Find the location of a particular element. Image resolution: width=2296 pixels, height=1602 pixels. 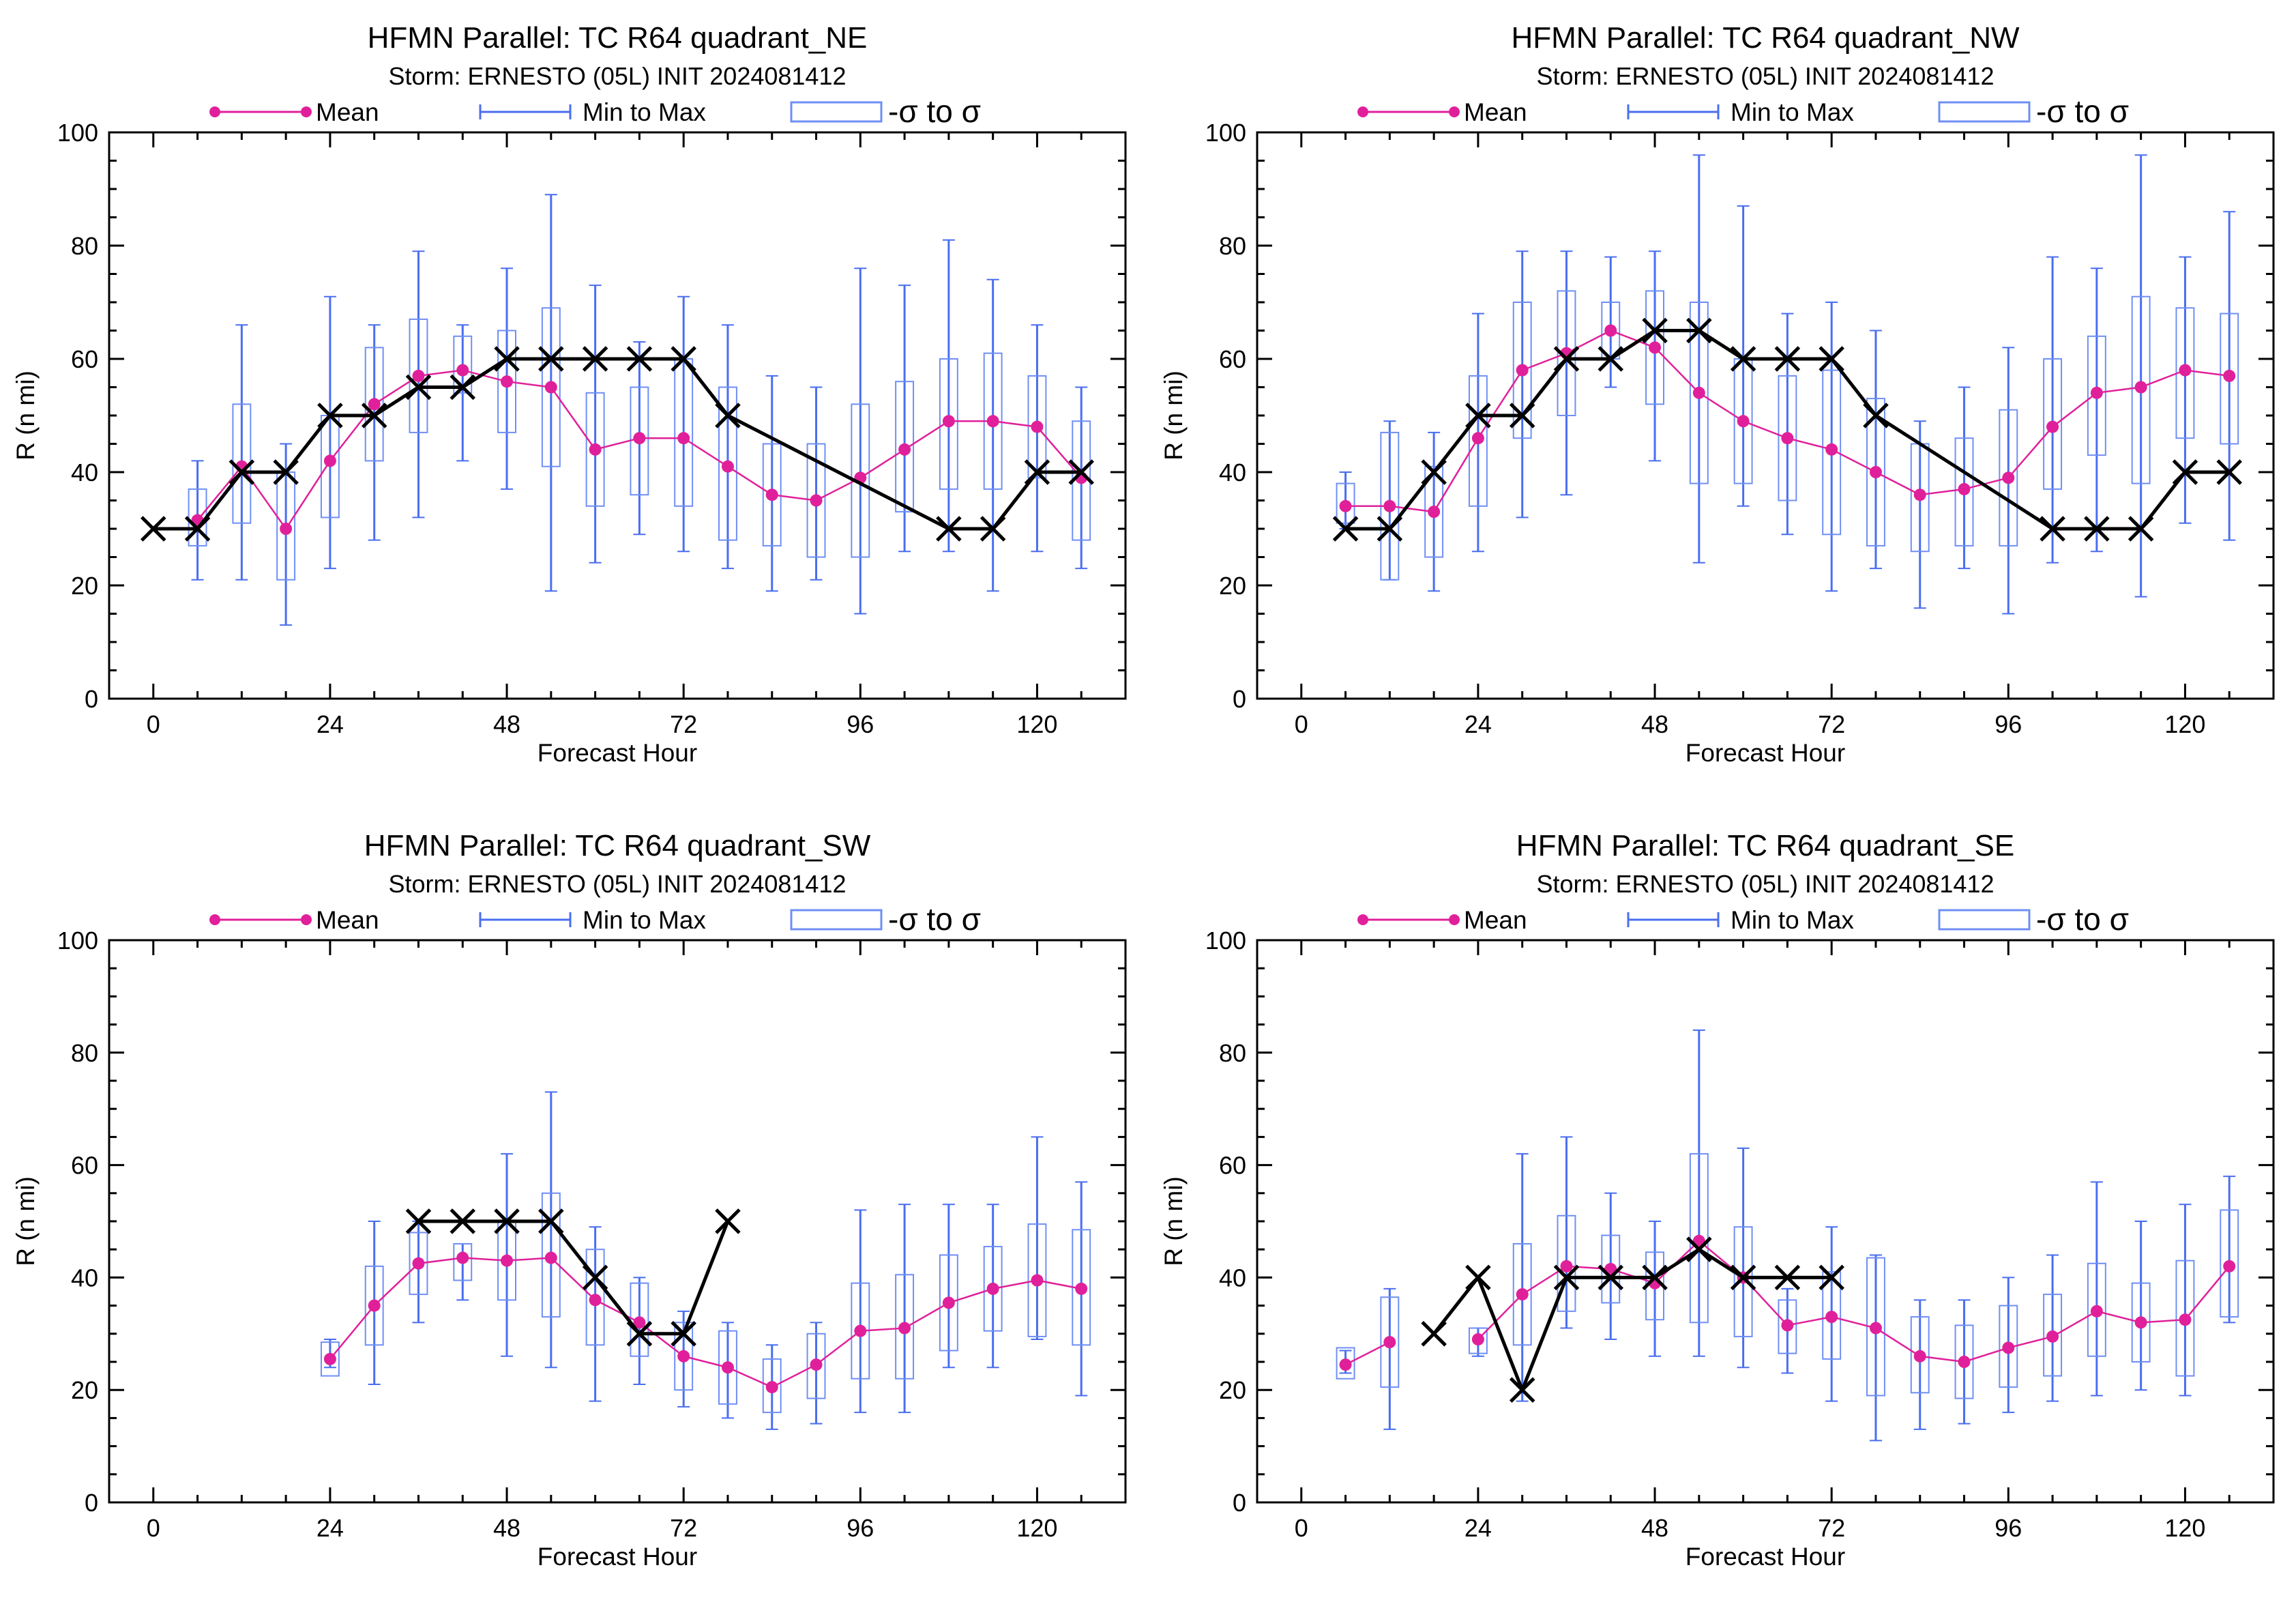

chart-title: HFMN Parallel: TC R64 quadrant_NE is located at coordinates (618, 38).